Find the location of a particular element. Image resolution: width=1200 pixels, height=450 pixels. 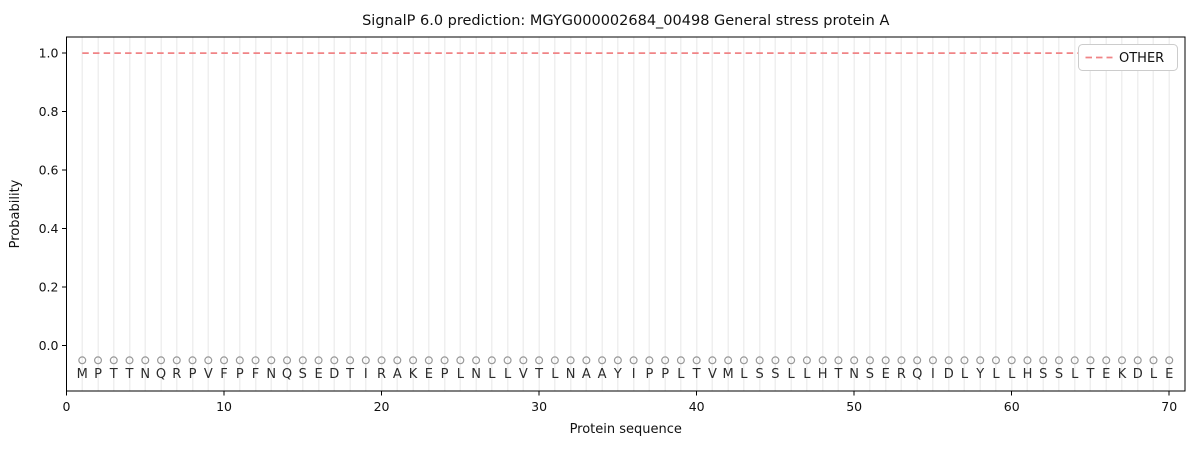

x-tick-label: 70 is located at coordinates (1169, 406).